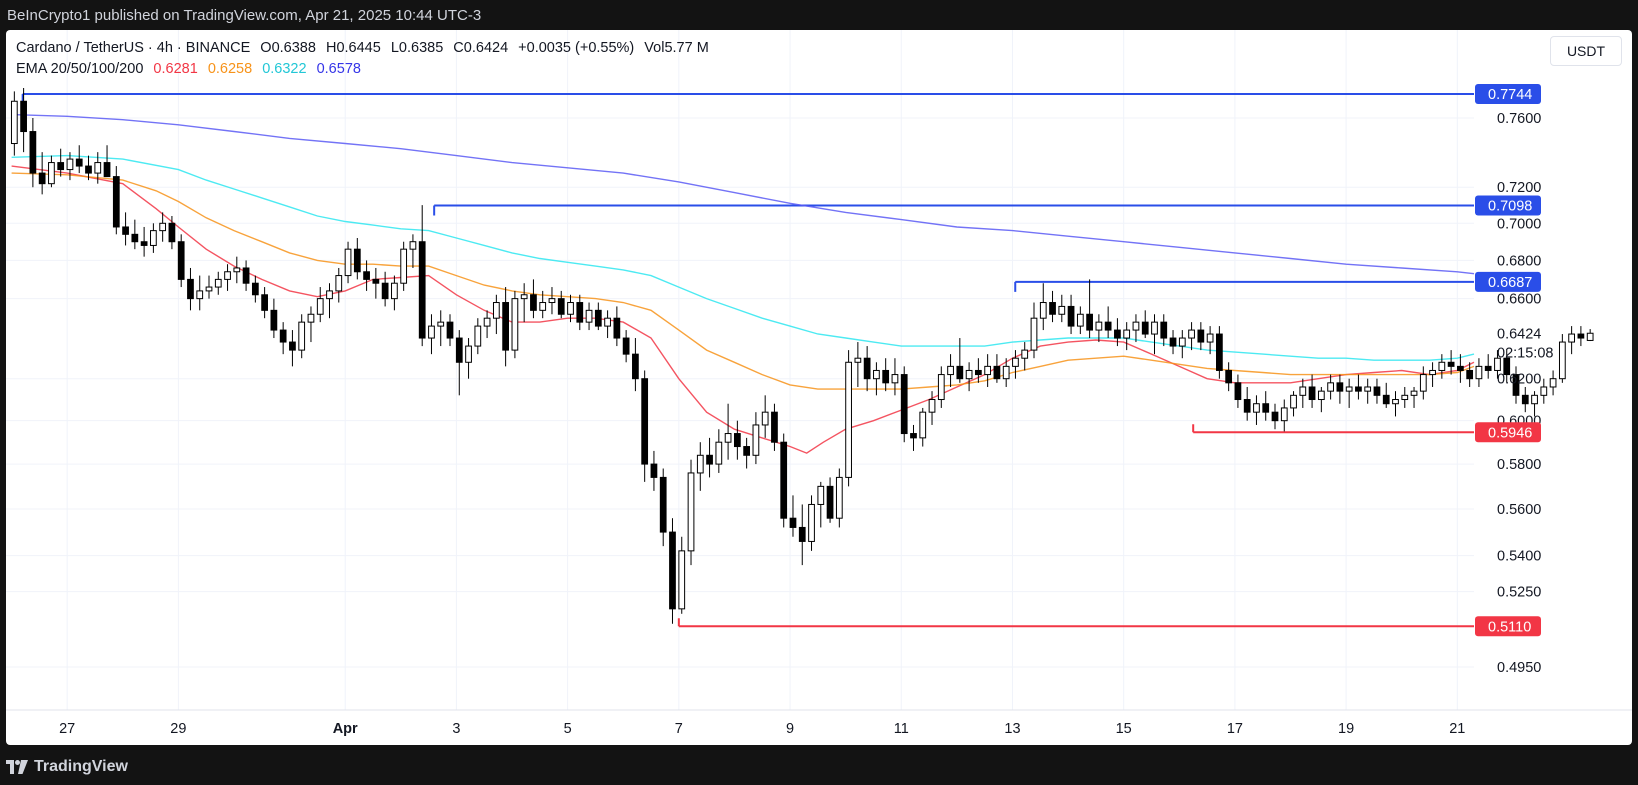 This screenshot has width=1638, height=785. What do you see at coordinates (80, 69) in the screenshot?
I see `ema-label: EMA 20/50/100/200` at bounding box center [80, 69].